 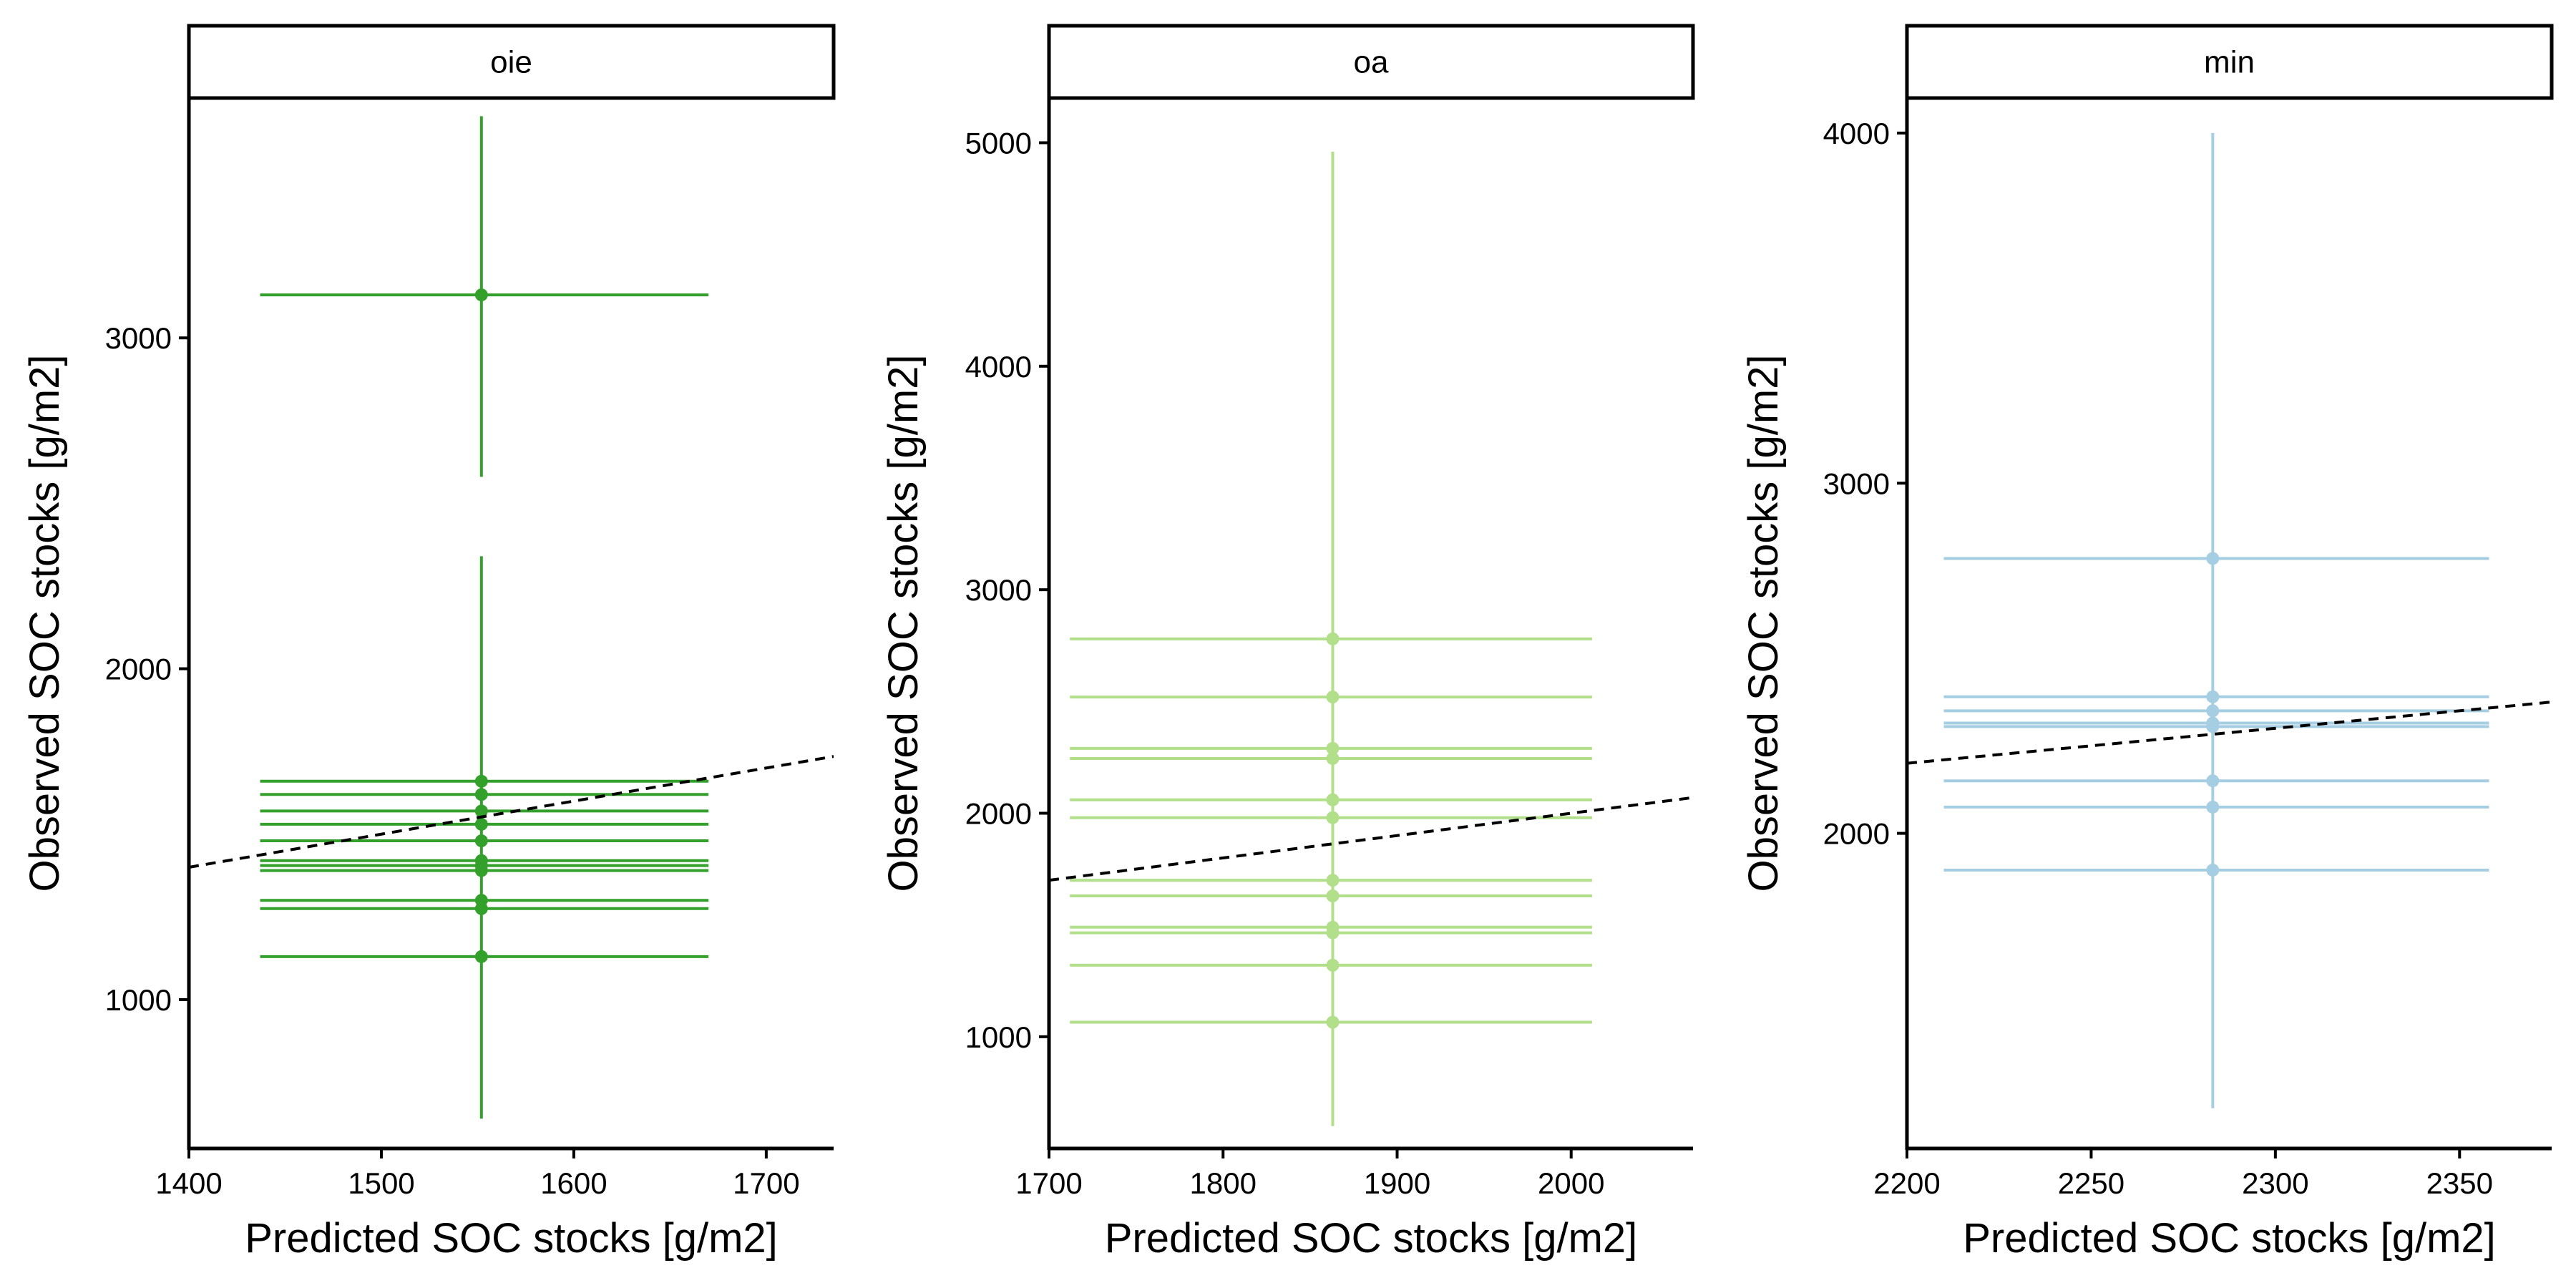 I want to click on x-tick-label: 2200, so click(x=1906, y=1183).